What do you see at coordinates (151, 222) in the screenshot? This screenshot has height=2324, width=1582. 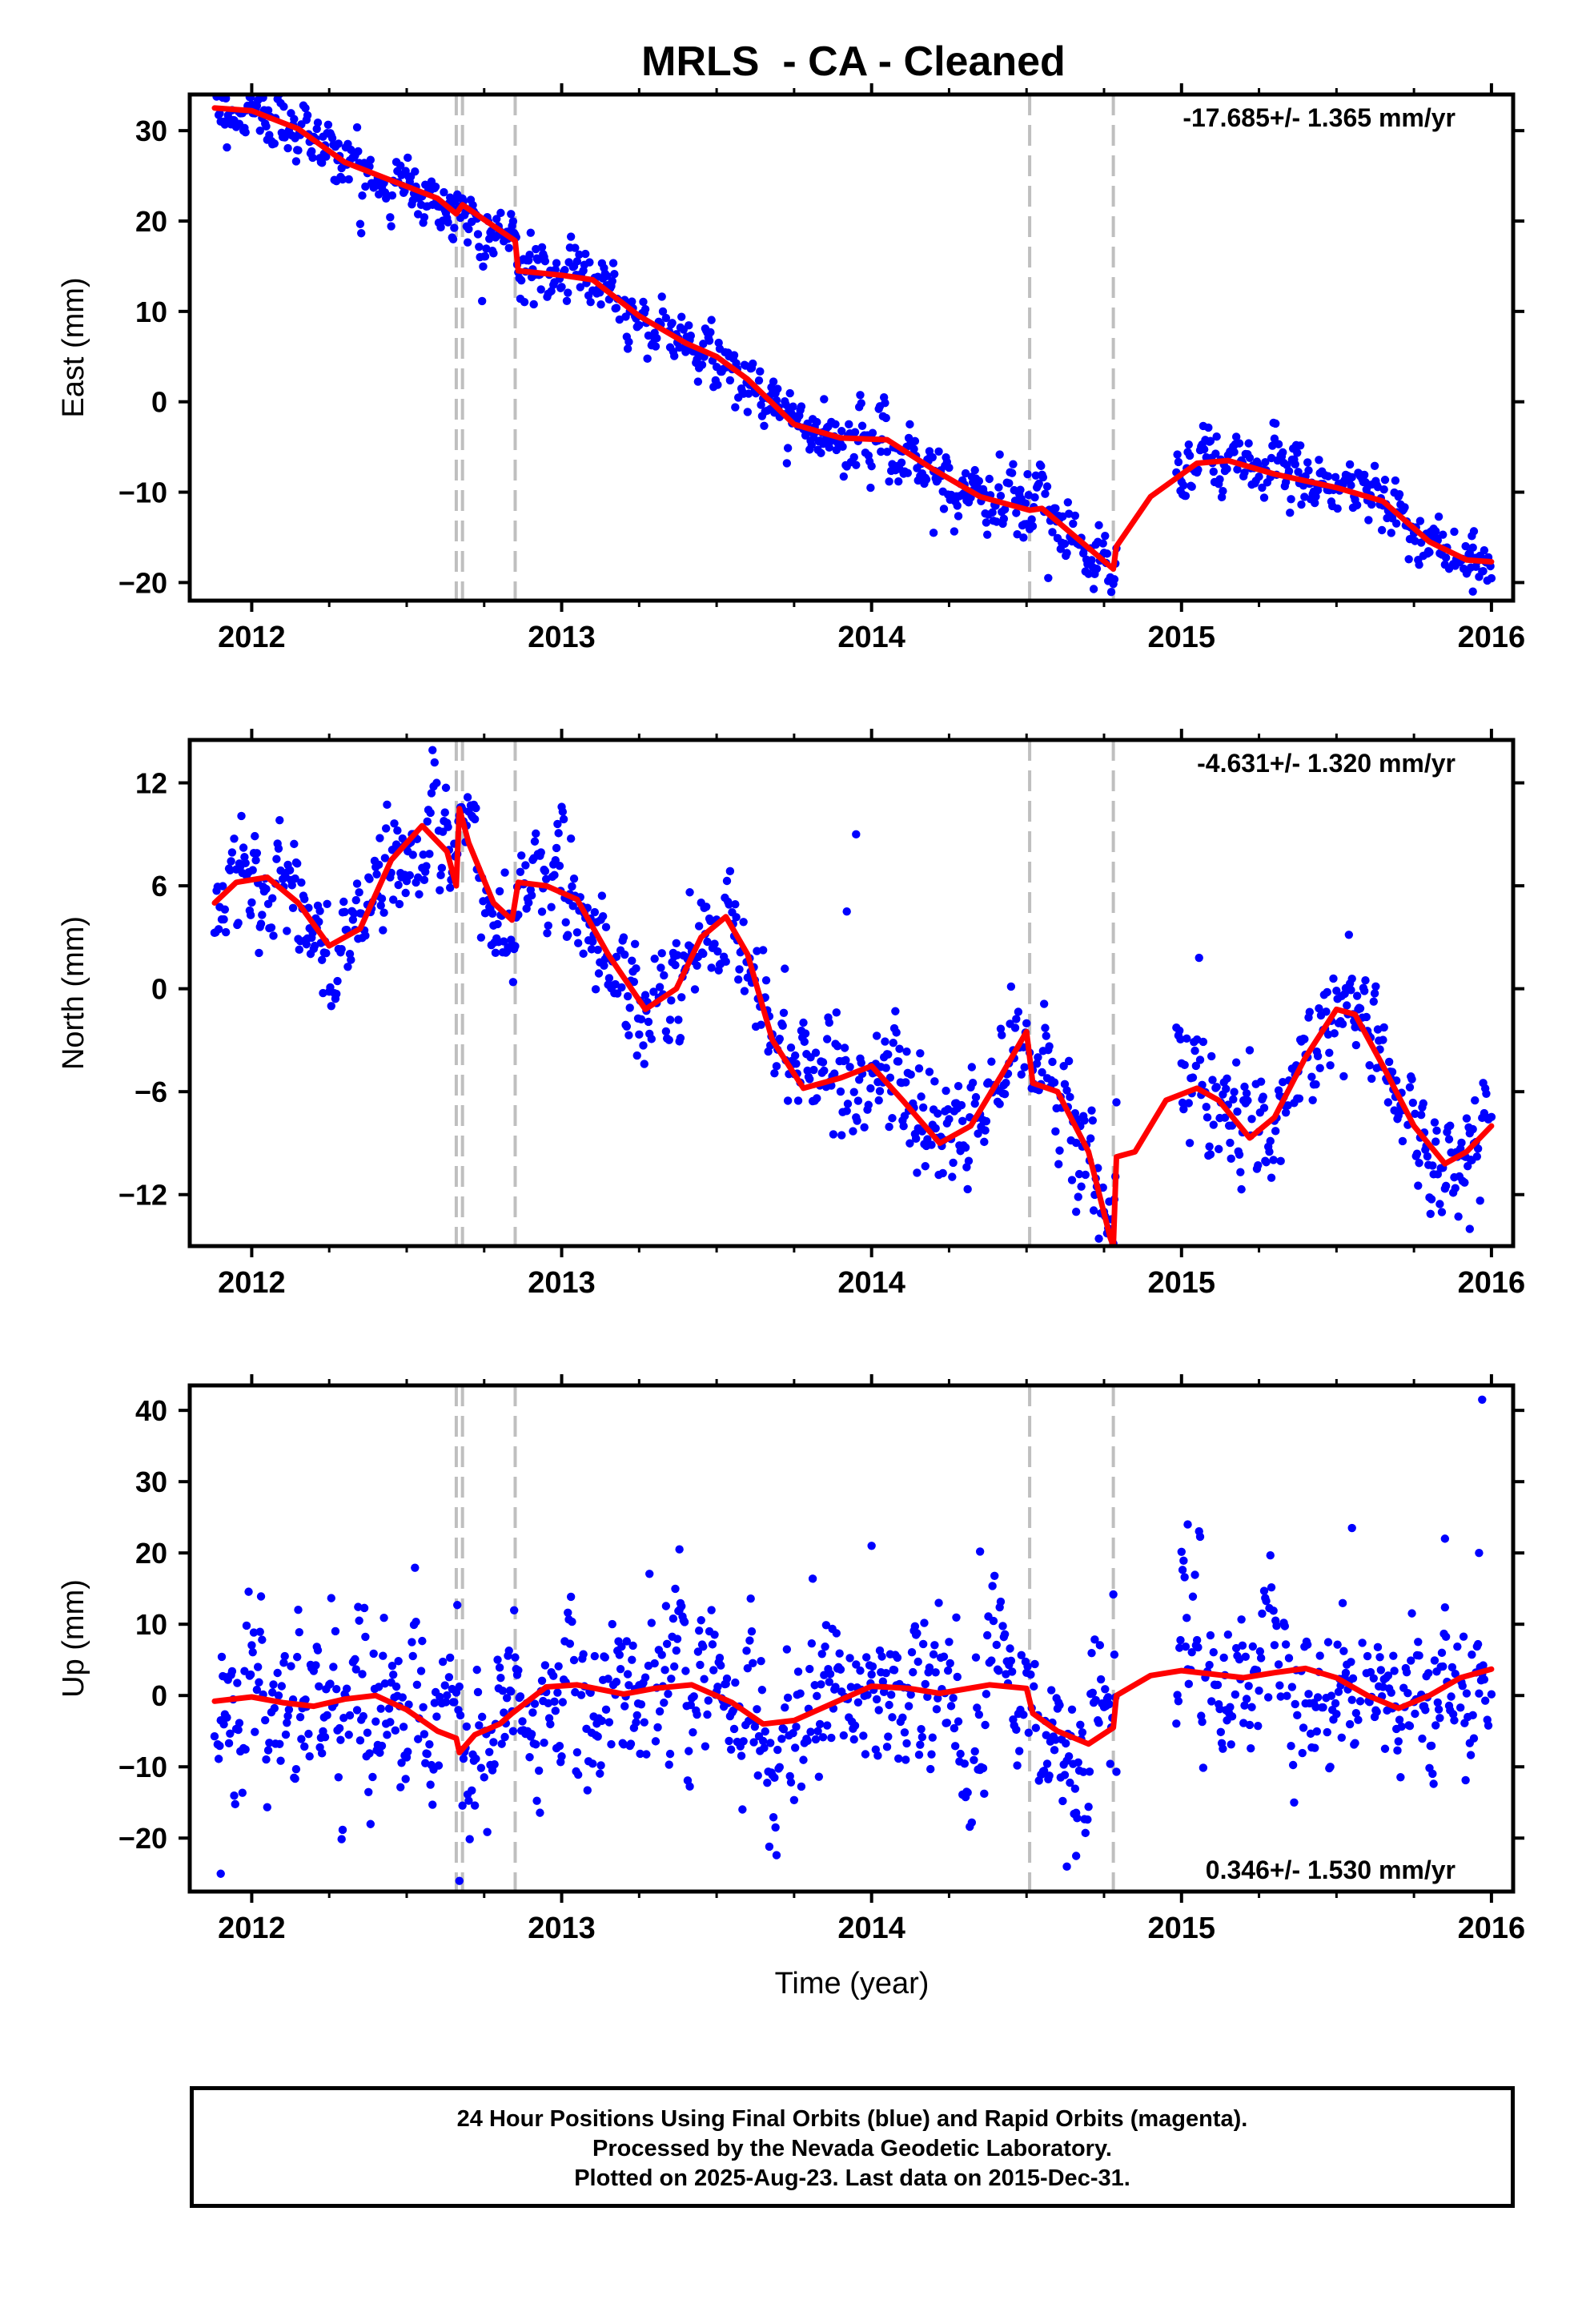 I see `y-tick-label: 20` at bounding box center [151, 222].